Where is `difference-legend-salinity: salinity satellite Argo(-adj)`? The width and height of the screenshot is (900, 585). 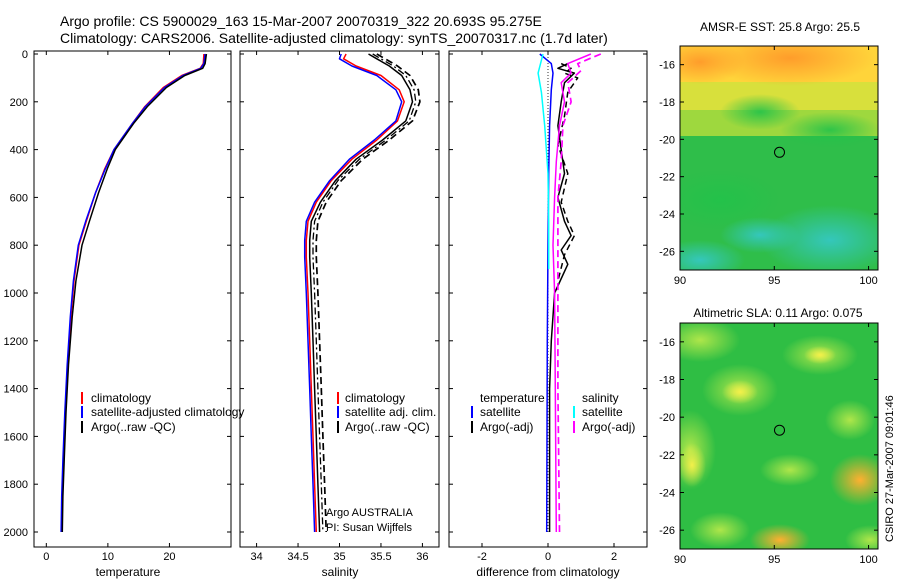 difference-legend-salinity: salinity satellite Argo(-adj) is located at coordinates (604, 412).